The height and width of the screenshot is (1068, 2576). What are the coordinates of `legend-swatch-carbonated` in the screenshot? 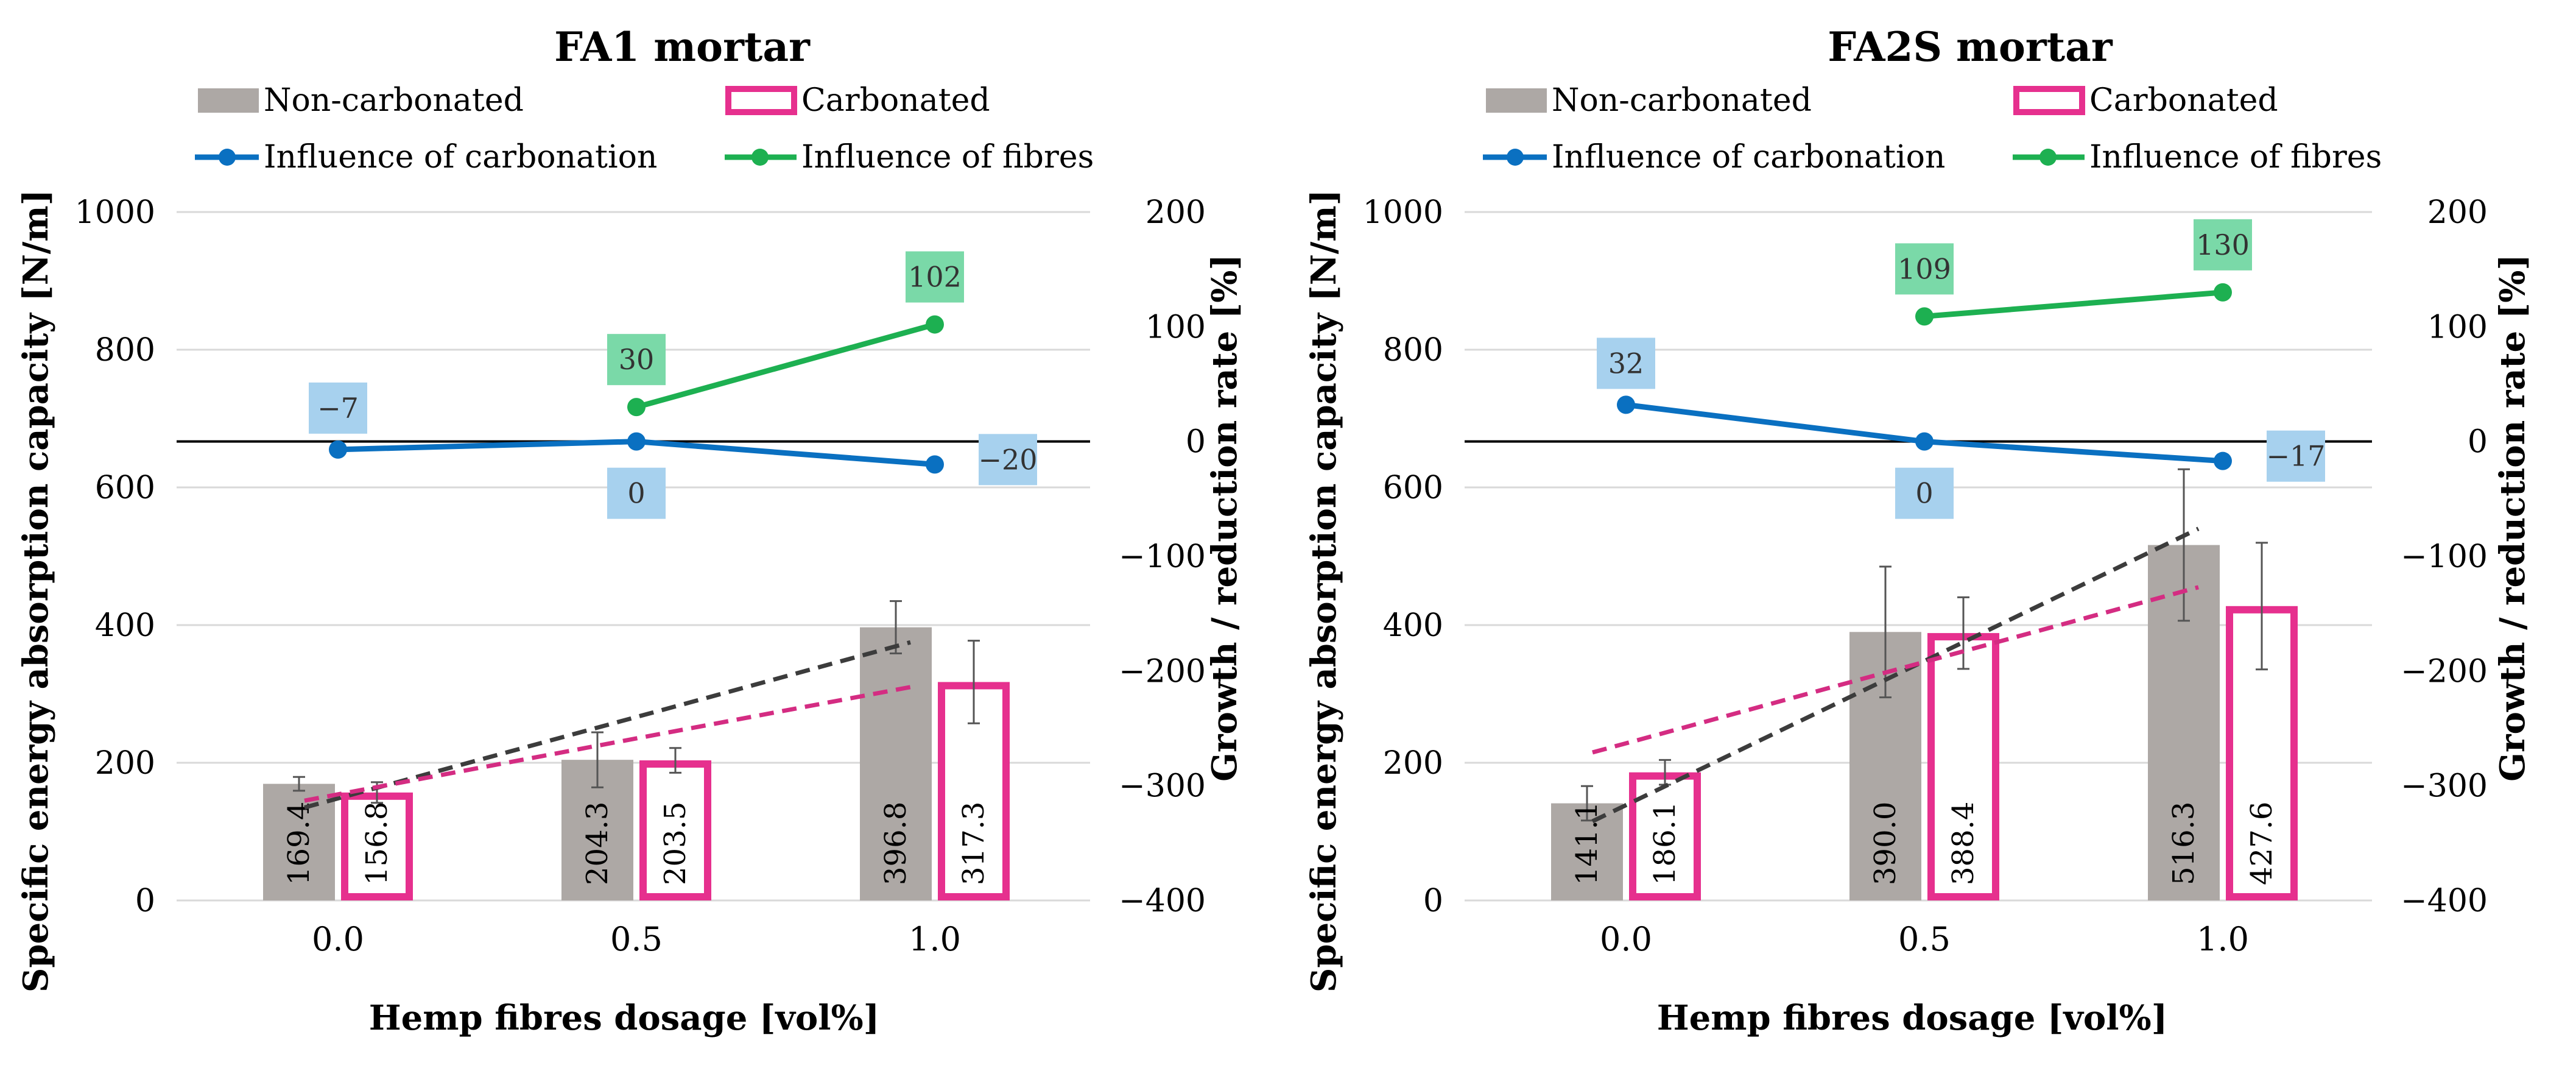 It's located at (761, 100).